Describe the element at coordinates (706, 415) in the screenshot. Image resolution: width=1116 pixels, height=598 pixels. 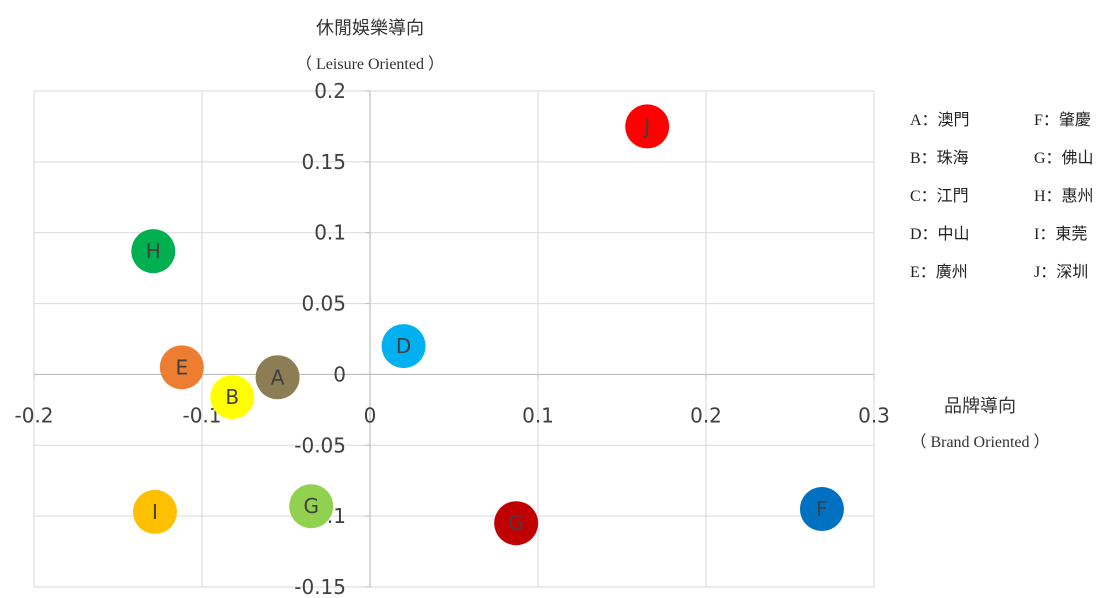
I see `x-tick-label: 0.2` at that location.